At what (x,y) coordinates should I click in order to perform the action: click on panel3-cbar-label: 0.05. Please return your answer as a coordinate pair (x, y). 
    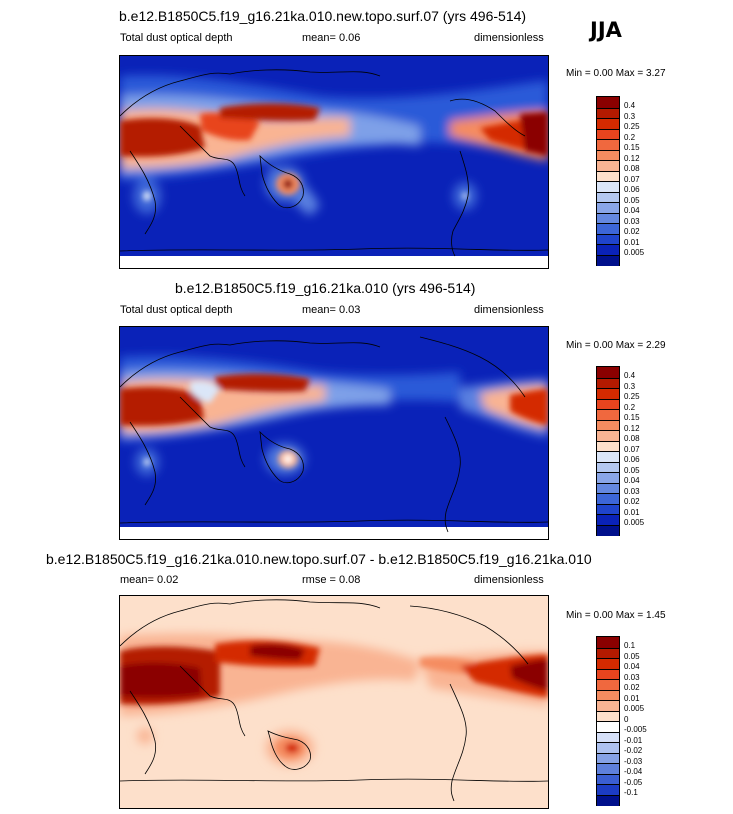
    Looking at the image, I should click on (632, 656).